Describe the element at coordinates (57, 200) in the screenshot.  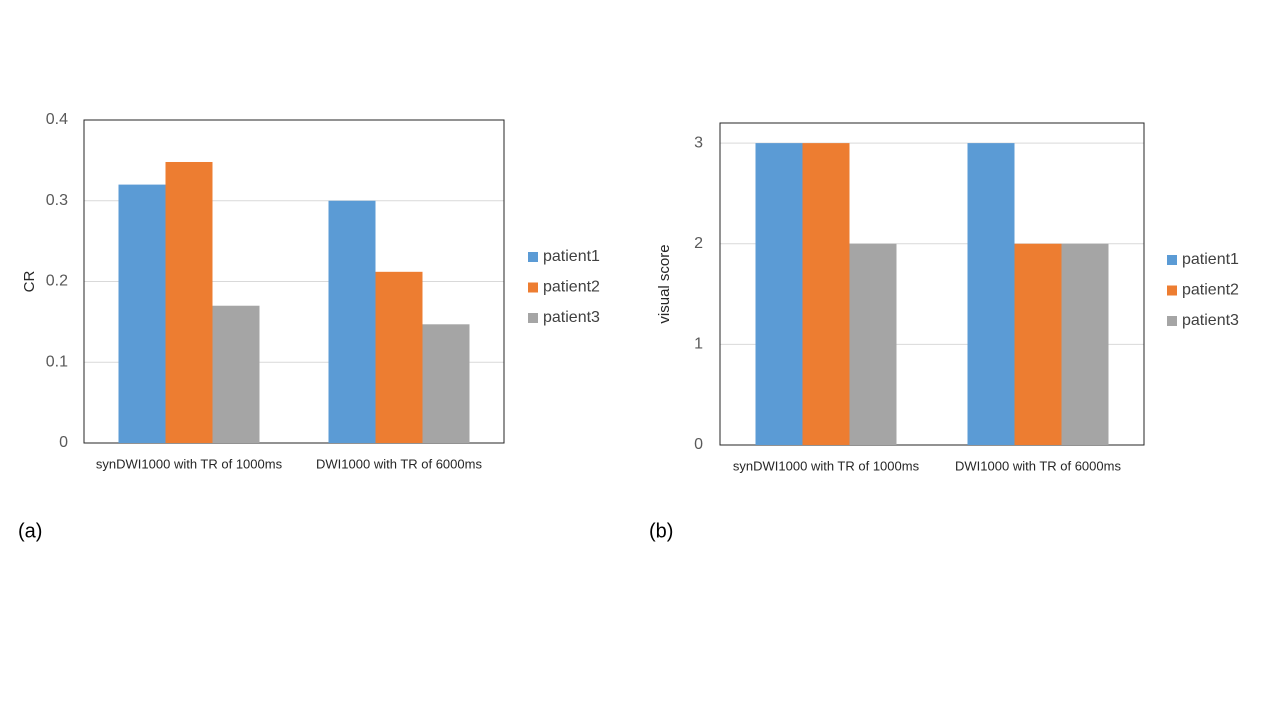
I see `y-tick-label: 0.3` at that location.